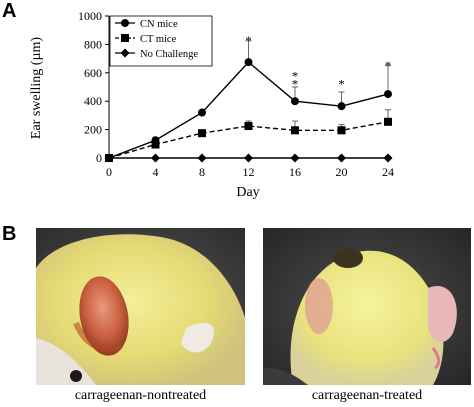  Describe the element at coordinates (109, 172) in the screenshot. I see `x-tick-label: 0` at that location.